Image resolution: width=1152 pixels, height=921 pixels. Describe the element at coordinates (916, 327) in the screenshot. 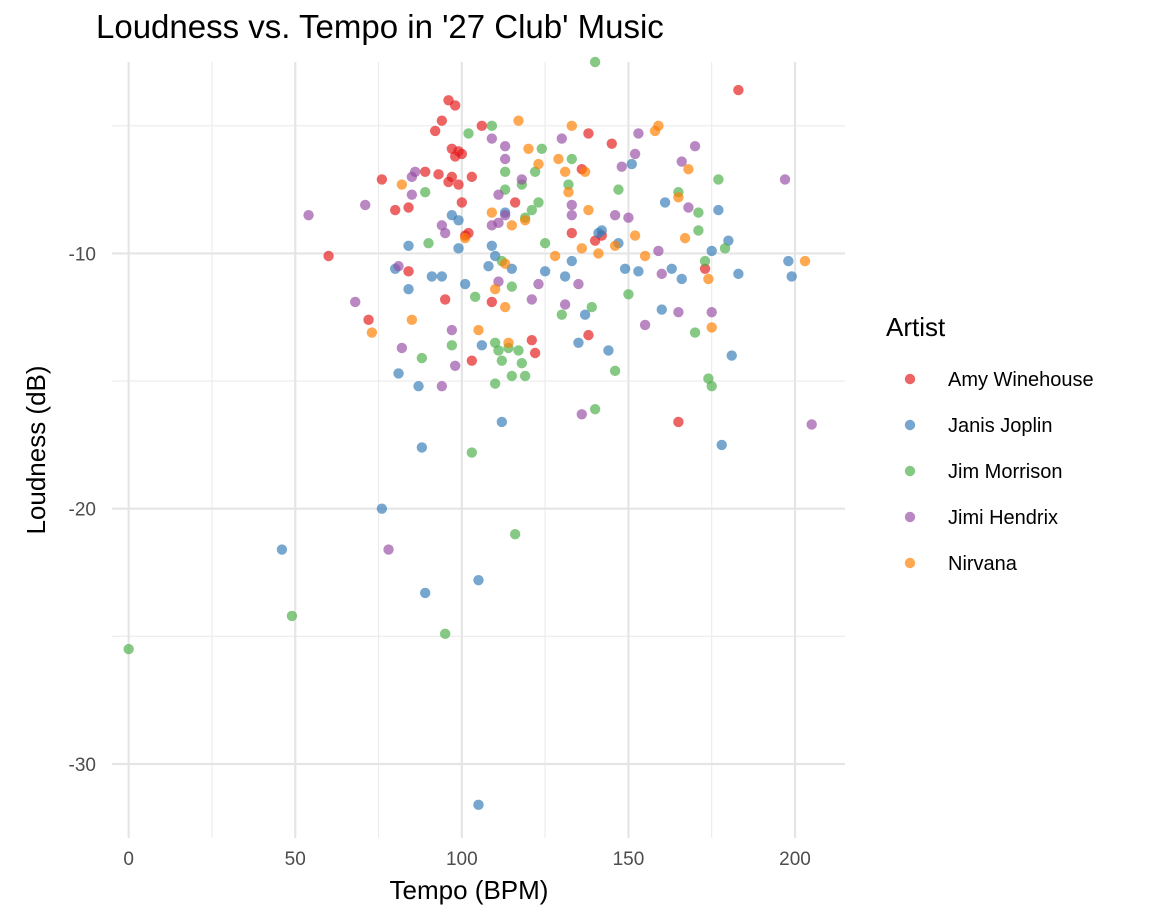

I see `legend-title: Artist` at that location.